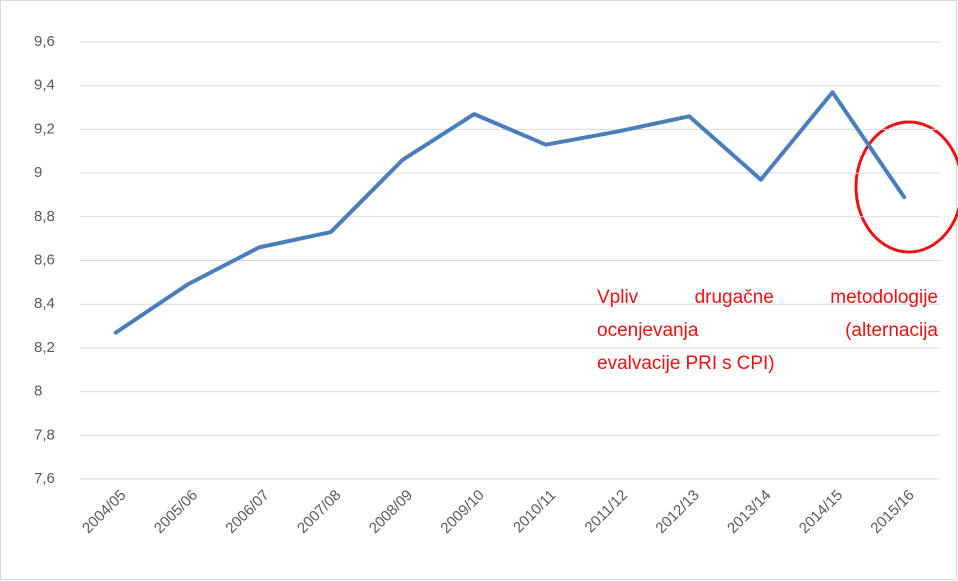 This screenshot has width=958, height=581. What do you see at coordinates (38, 172) in the screenshot?
I see `y-tick-label: 9` at bounding box center [38, 172].